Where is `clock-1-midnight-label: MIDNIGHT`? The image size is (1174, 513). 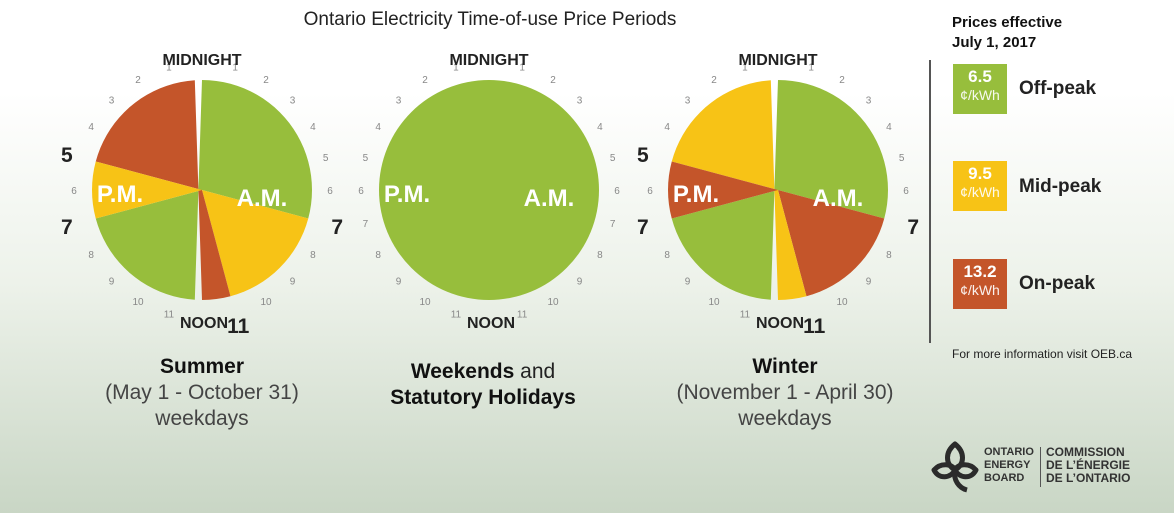 clock-1-midnight-label: MIDNIGHT is located at coordinates (488, 60).